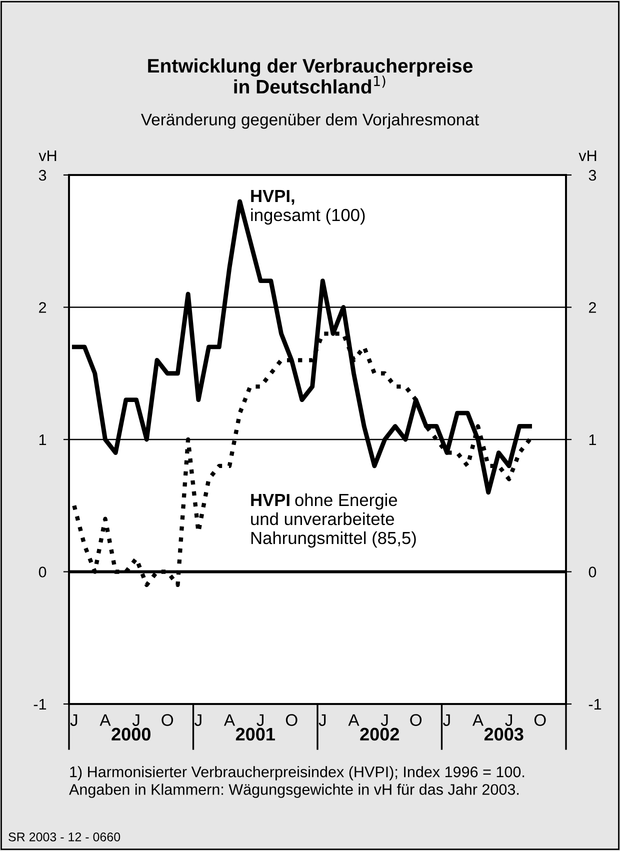  I want to click on text: SR 2003 - 12 - 0660, so click(64, 837).